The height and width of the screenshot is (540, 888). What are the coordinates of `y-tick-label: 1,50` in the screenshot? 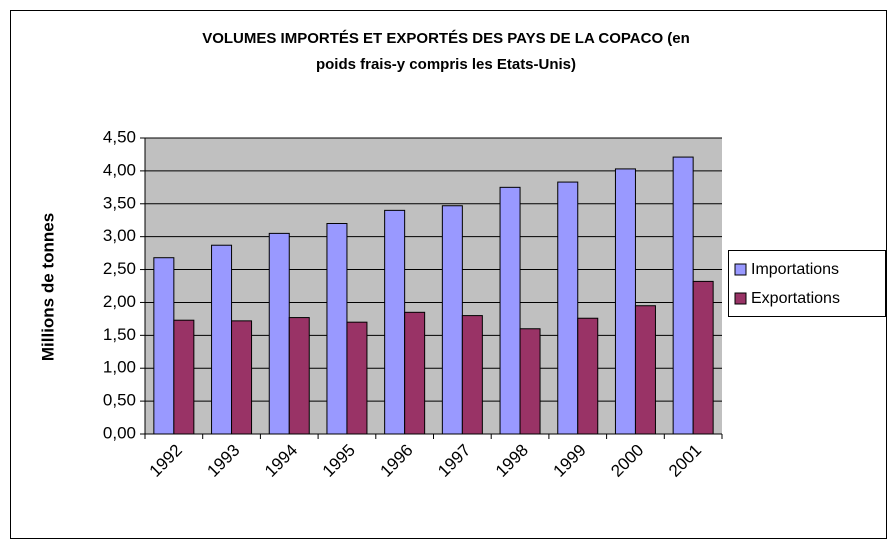 It's located at (119, 334).